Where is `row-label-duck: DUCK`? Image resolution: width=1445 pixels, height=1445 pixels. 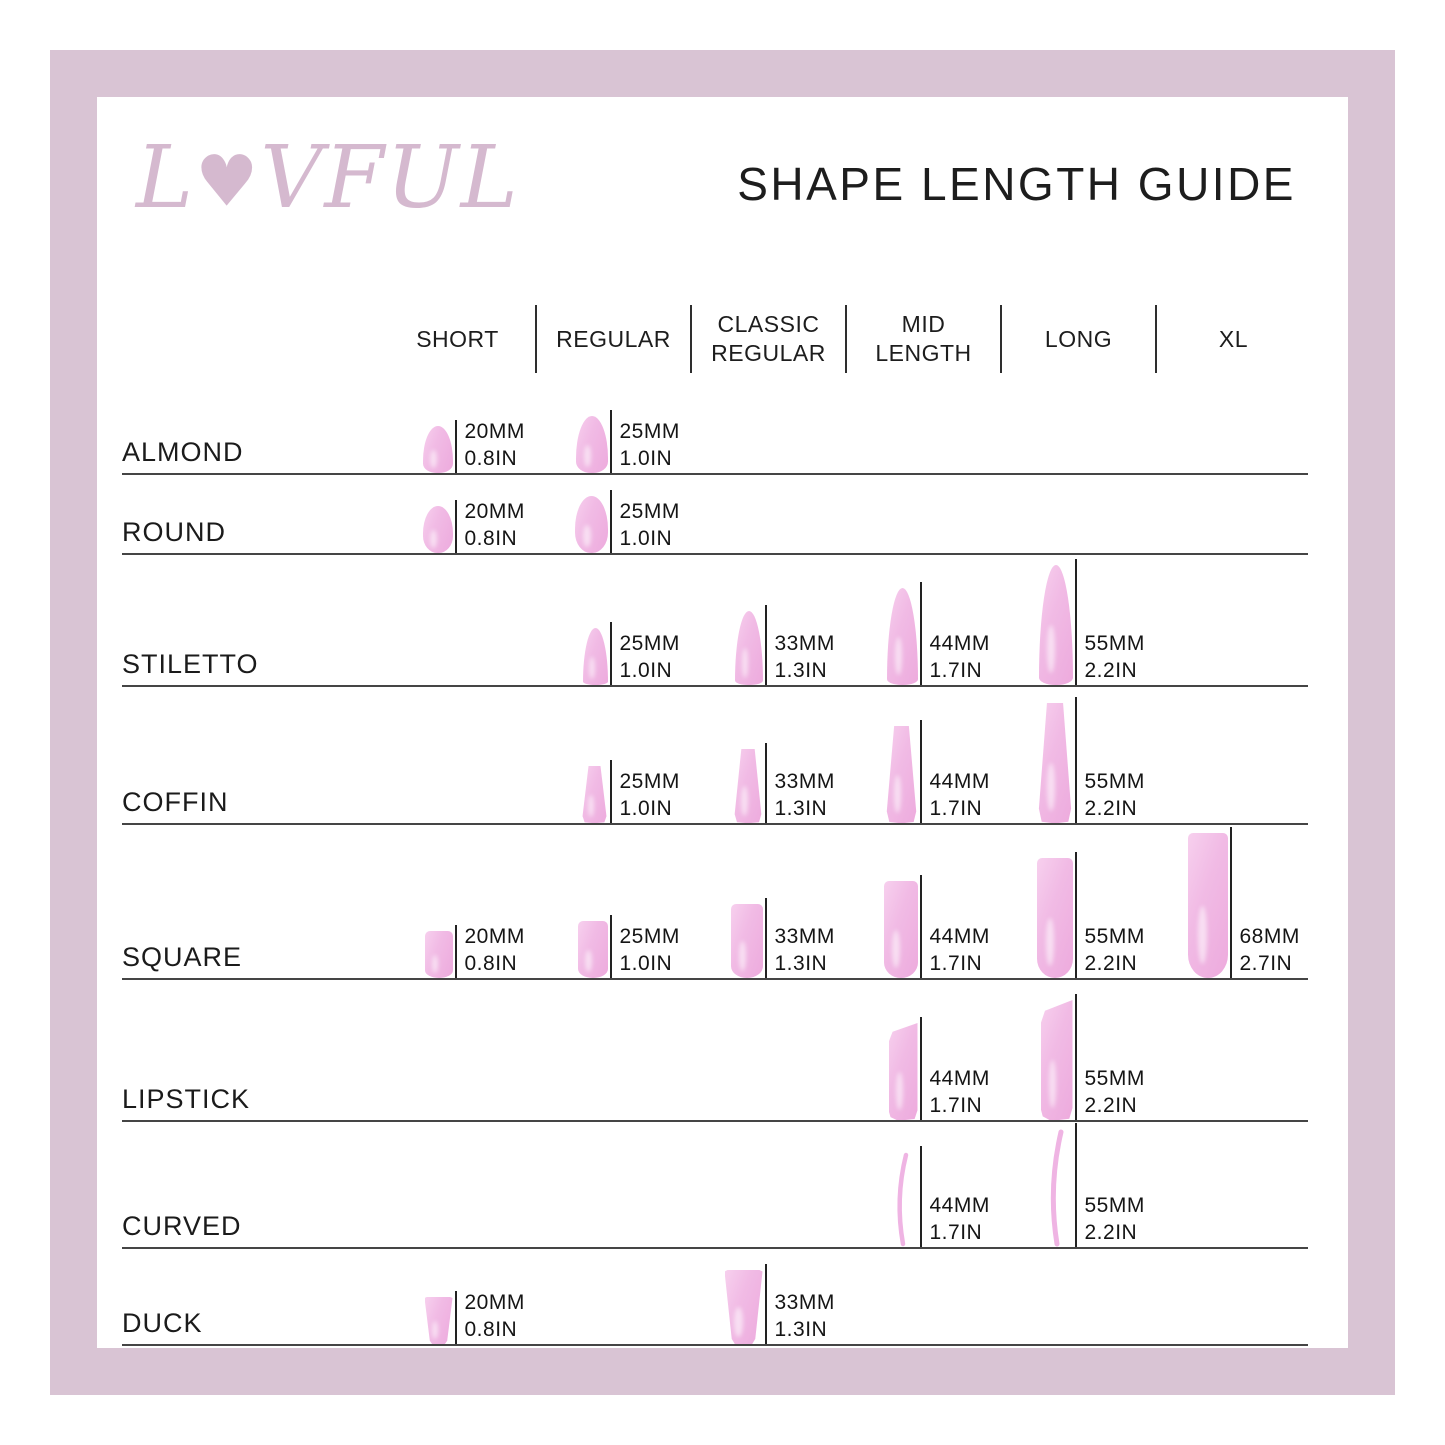
row-label-duck: DUCK is located at coordinates (162, 1323).